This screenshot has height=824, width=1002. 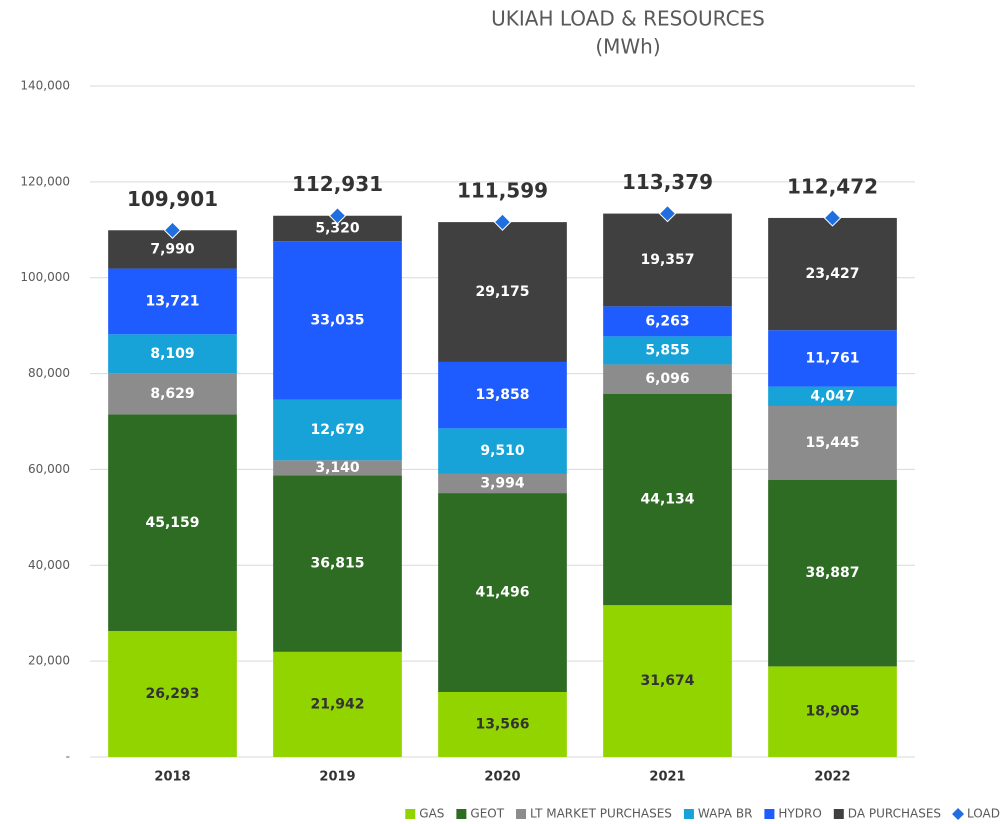 What do you see at coordinates (49, 469) in the screenshot?
I see `y-tick-label: 60,000` at bounding box center [49, 469].